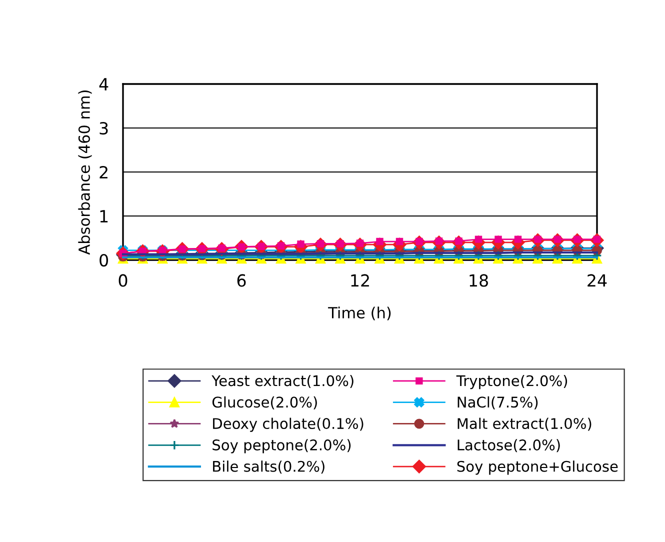 This screenshot has height=542, width=665. I want to click on legend-label: Malt extract(1.0%), so click(525, 424).